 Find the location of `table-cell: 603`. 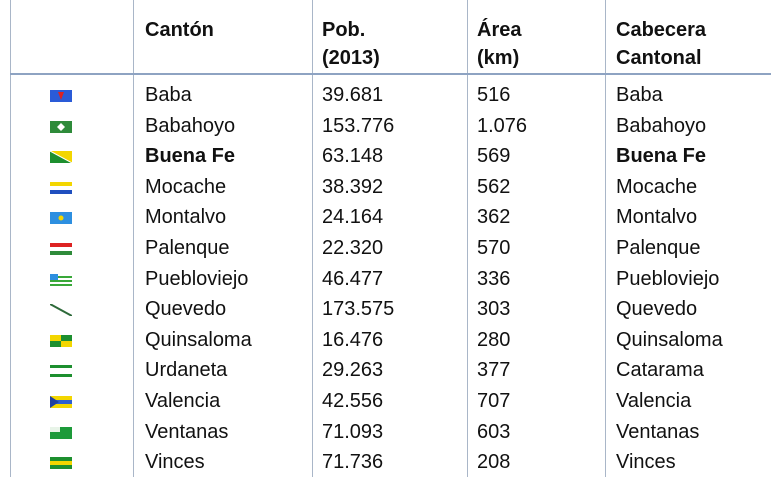

table-cell: 603 is located at coordinates (494, 431).